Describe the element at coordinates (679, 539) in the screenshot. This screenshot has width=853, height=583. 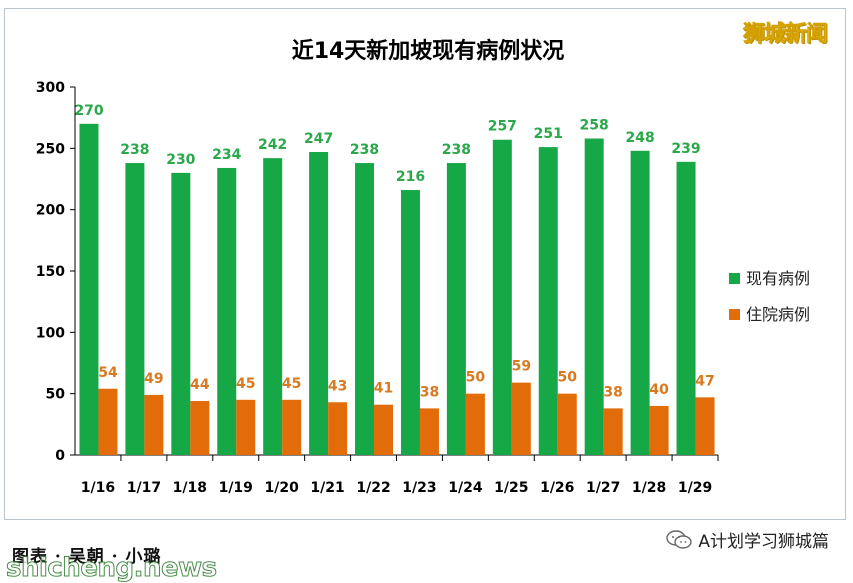
I see `wechat-icon` at that location.